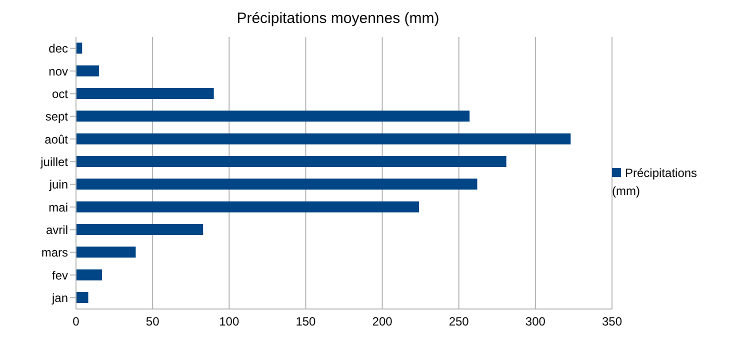 The width and height of the screenshot is (750, 354). I want to click on chart-title: Précipitations moyennes (mm), so click(338, 18).